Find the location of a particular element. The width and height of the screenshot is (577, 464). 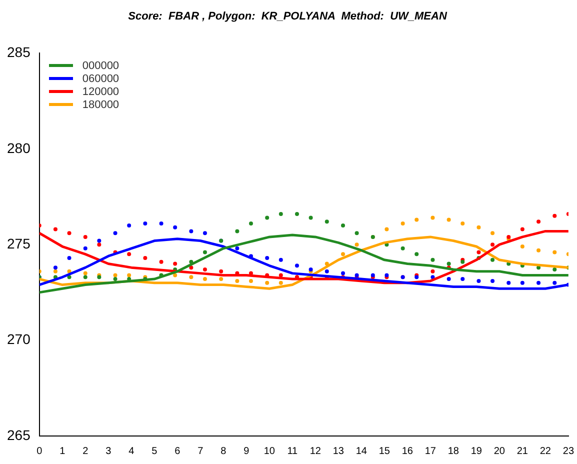

x-tick-label: 11 is located at coordinates (292, 451).